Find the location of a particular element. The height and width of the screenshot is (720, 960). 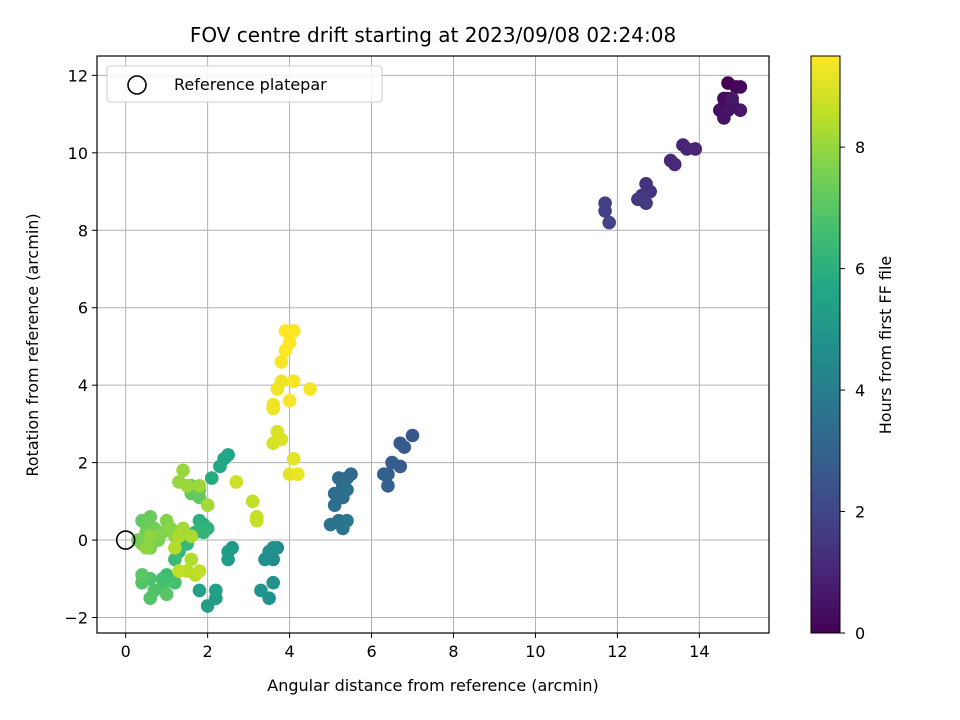

legend-box is located at coordinates (244, 84).